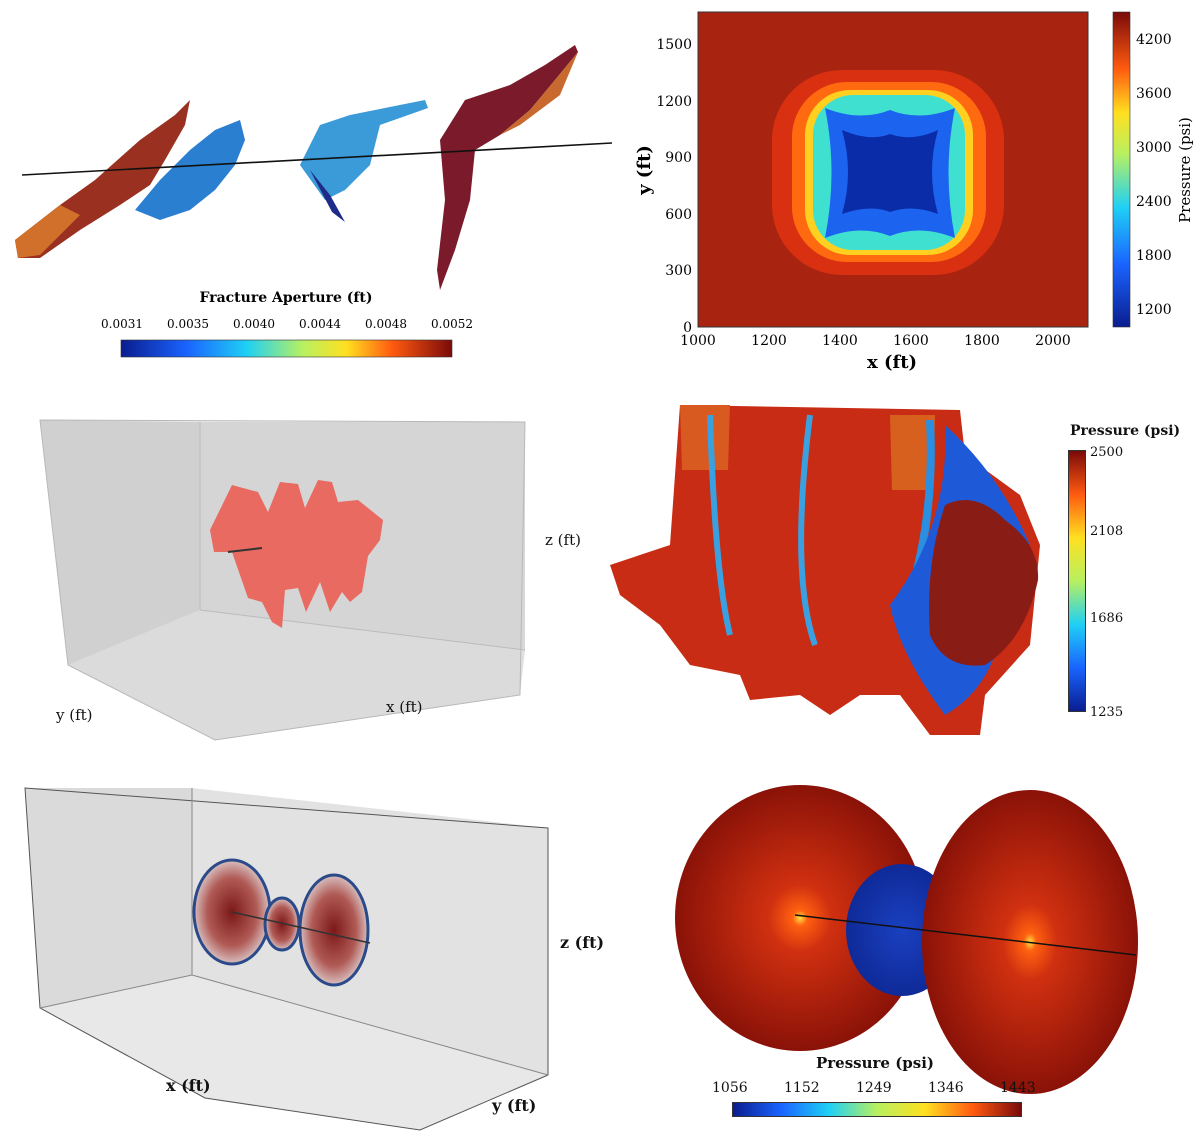 The width and height of the screenshot is (1200, 1148). What do you see at coordinates (892, 362) in the screenshot?
I see `pressure-map-xlabel: x (ft)` at bounding box center [892, 362].